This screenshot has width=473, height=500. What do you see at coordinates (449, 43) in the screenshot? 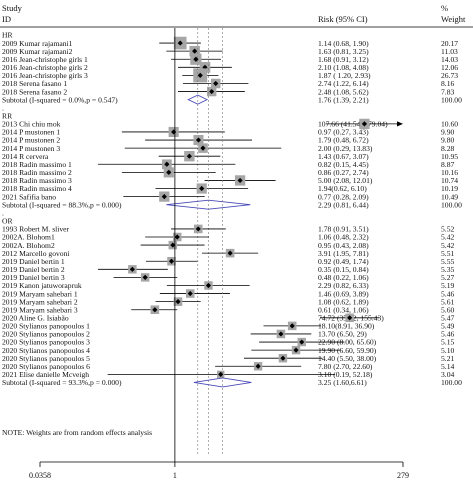
I see `study-weight: 20.17` at bounding box center [449, 43].